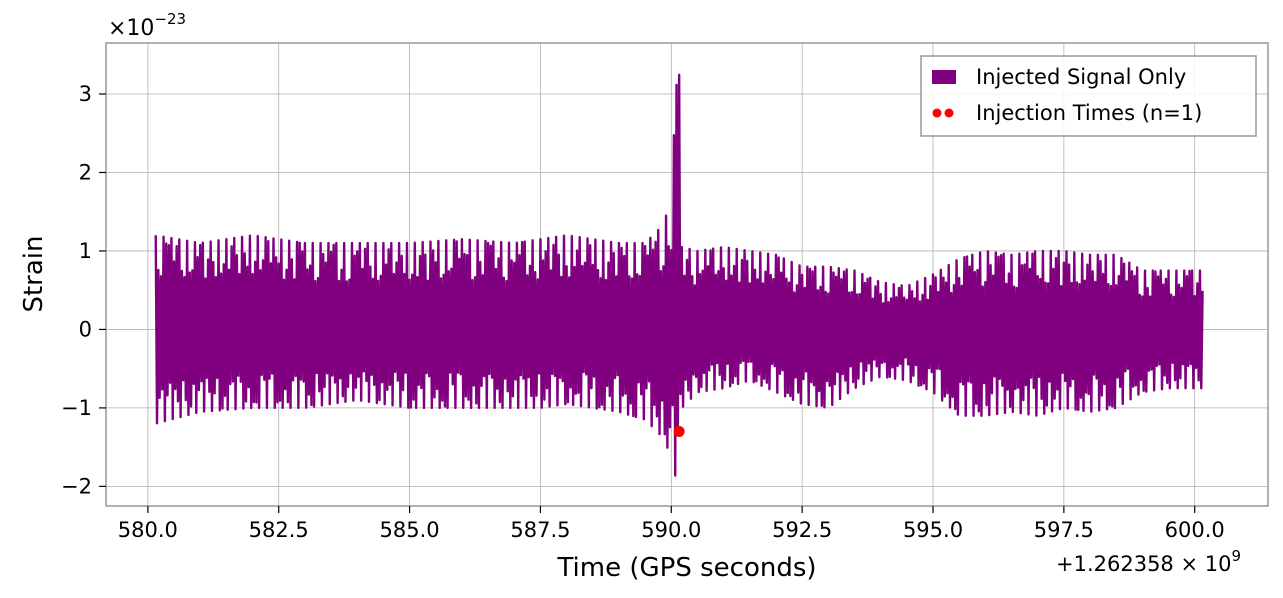 This screenshot has height=598, width=1283. I want to click on y-tick-label: 3, so click(85, 94).